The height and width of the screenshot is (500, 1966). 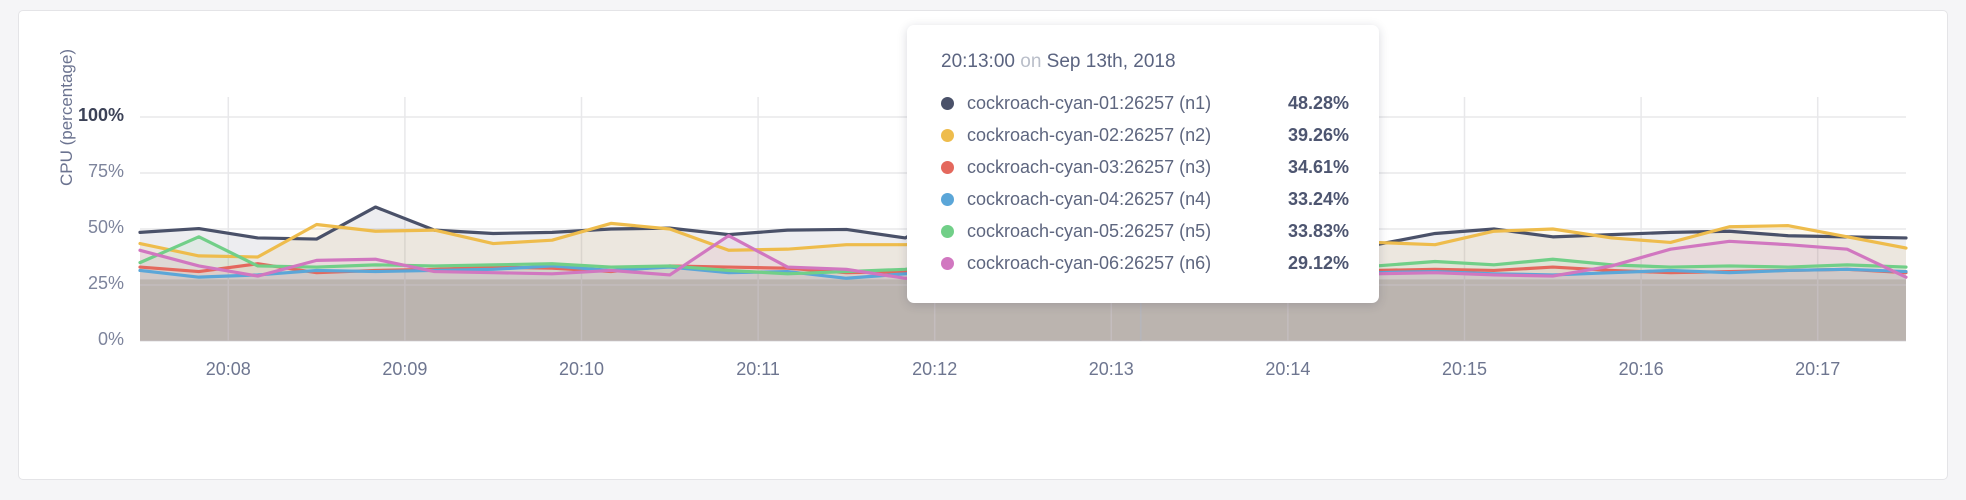 I want to click on tooltip-series-value: 34.61%, so click(x=1318, y=166).